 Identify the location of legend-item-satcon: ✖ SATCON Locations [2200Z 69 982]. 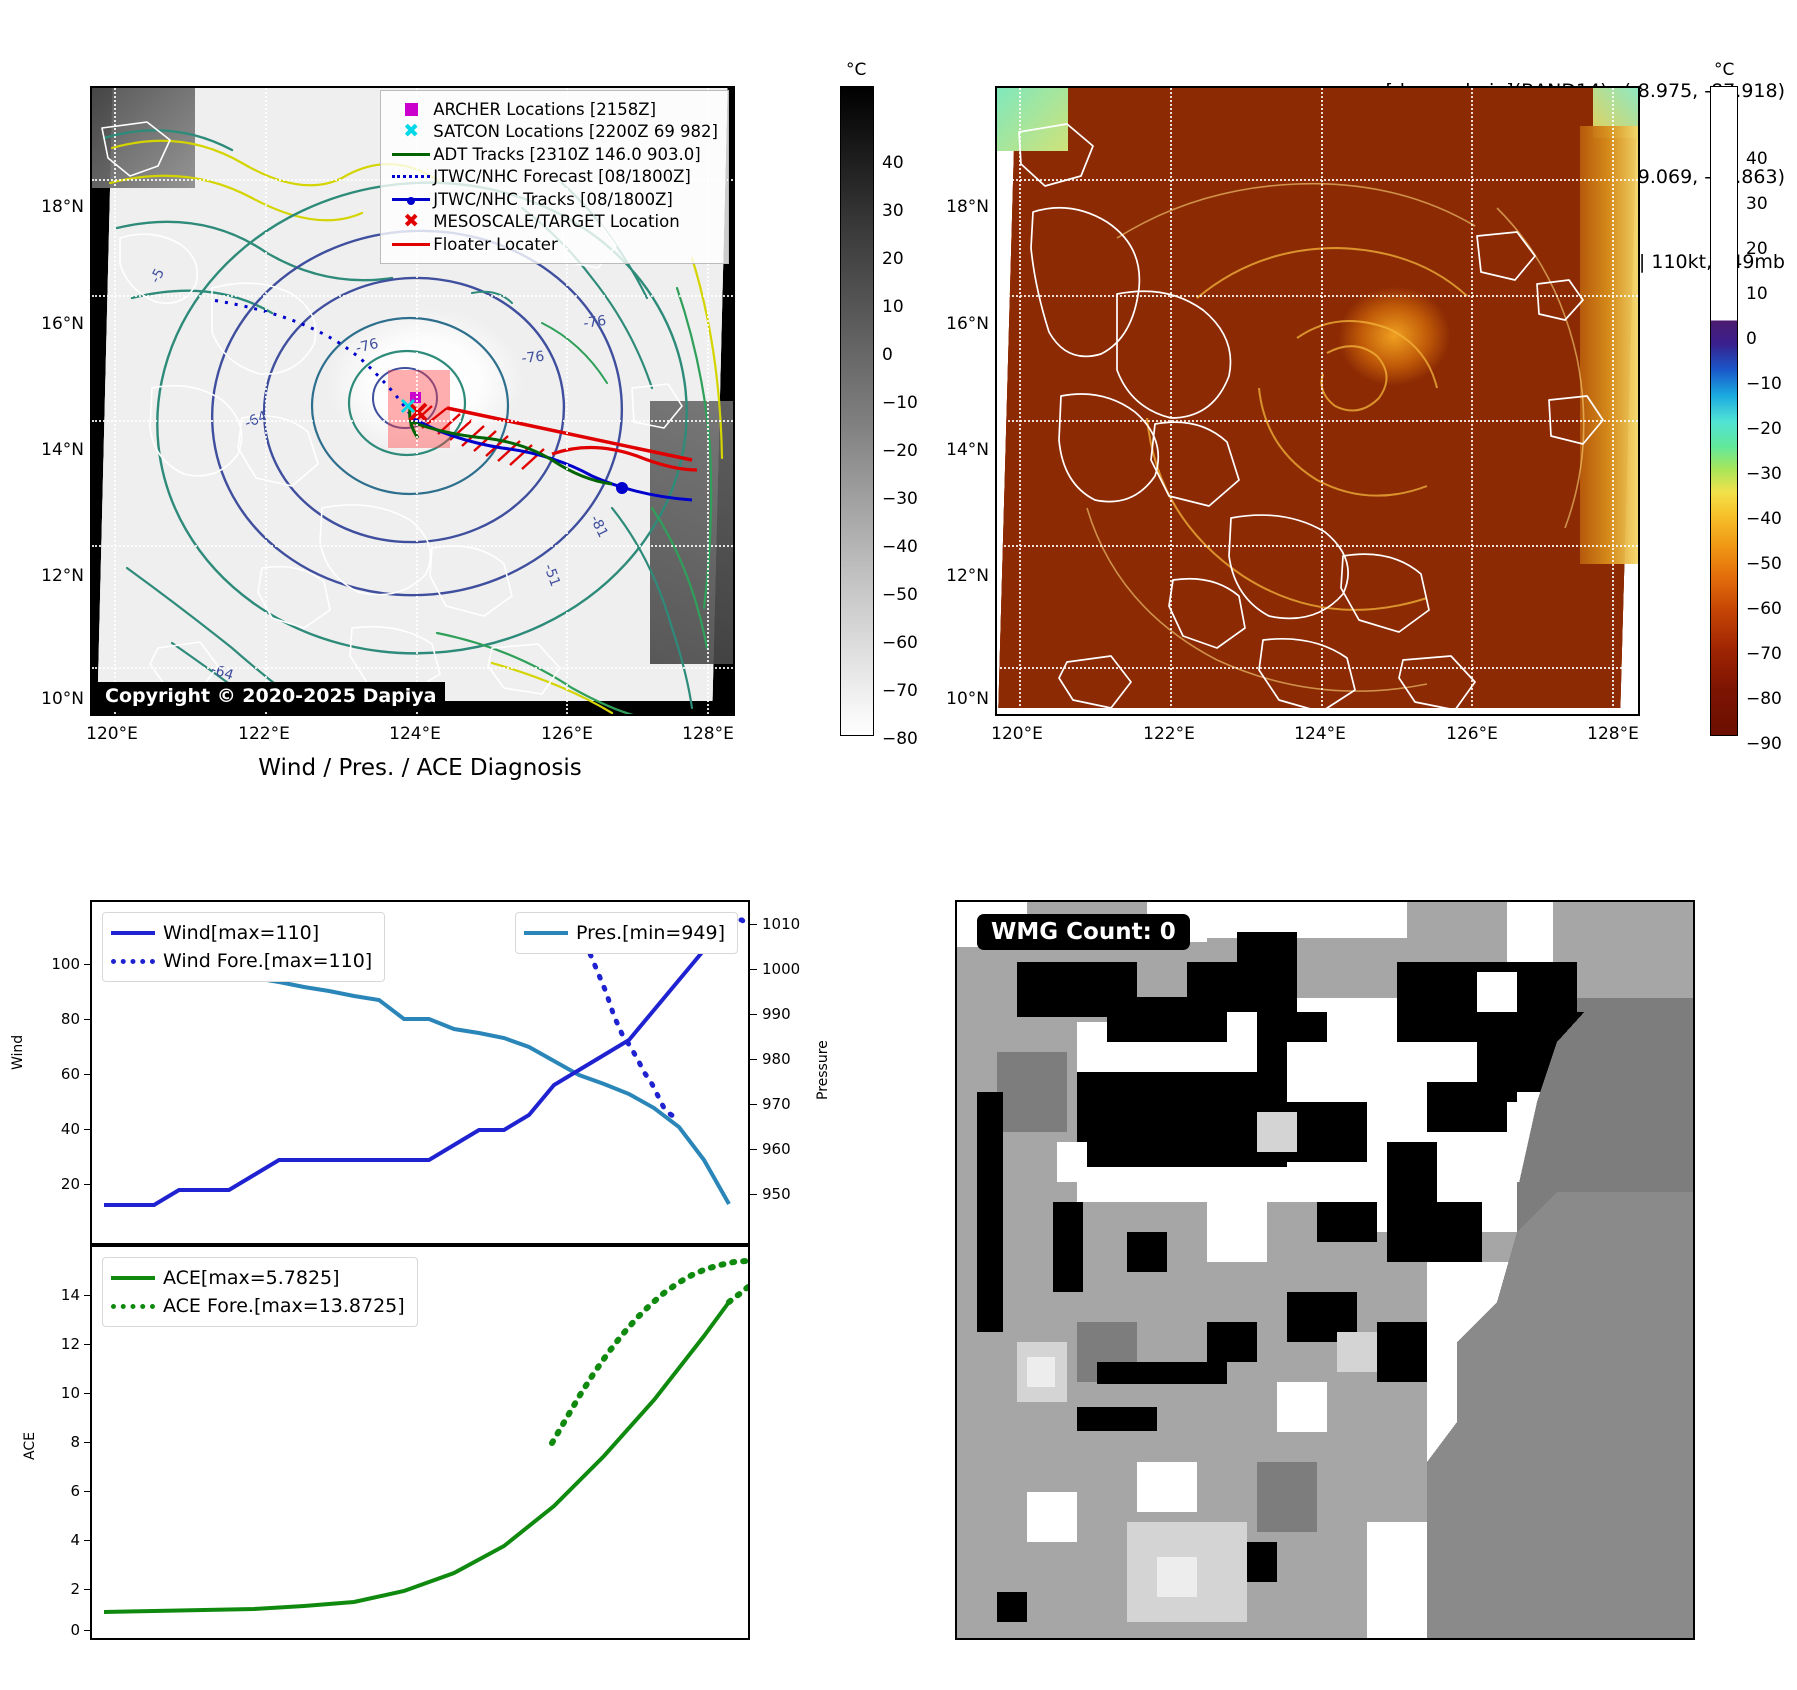
(553, 132).